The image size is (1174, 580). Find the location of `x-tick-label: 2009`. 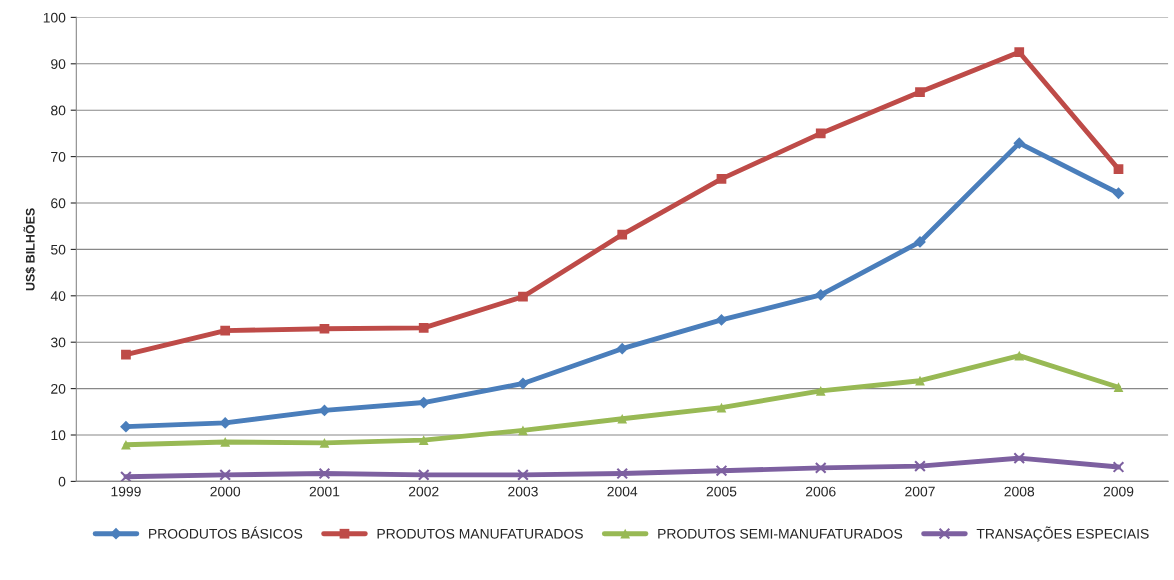

x-tick-label: 2009 is located at coordinates (1118, 491).